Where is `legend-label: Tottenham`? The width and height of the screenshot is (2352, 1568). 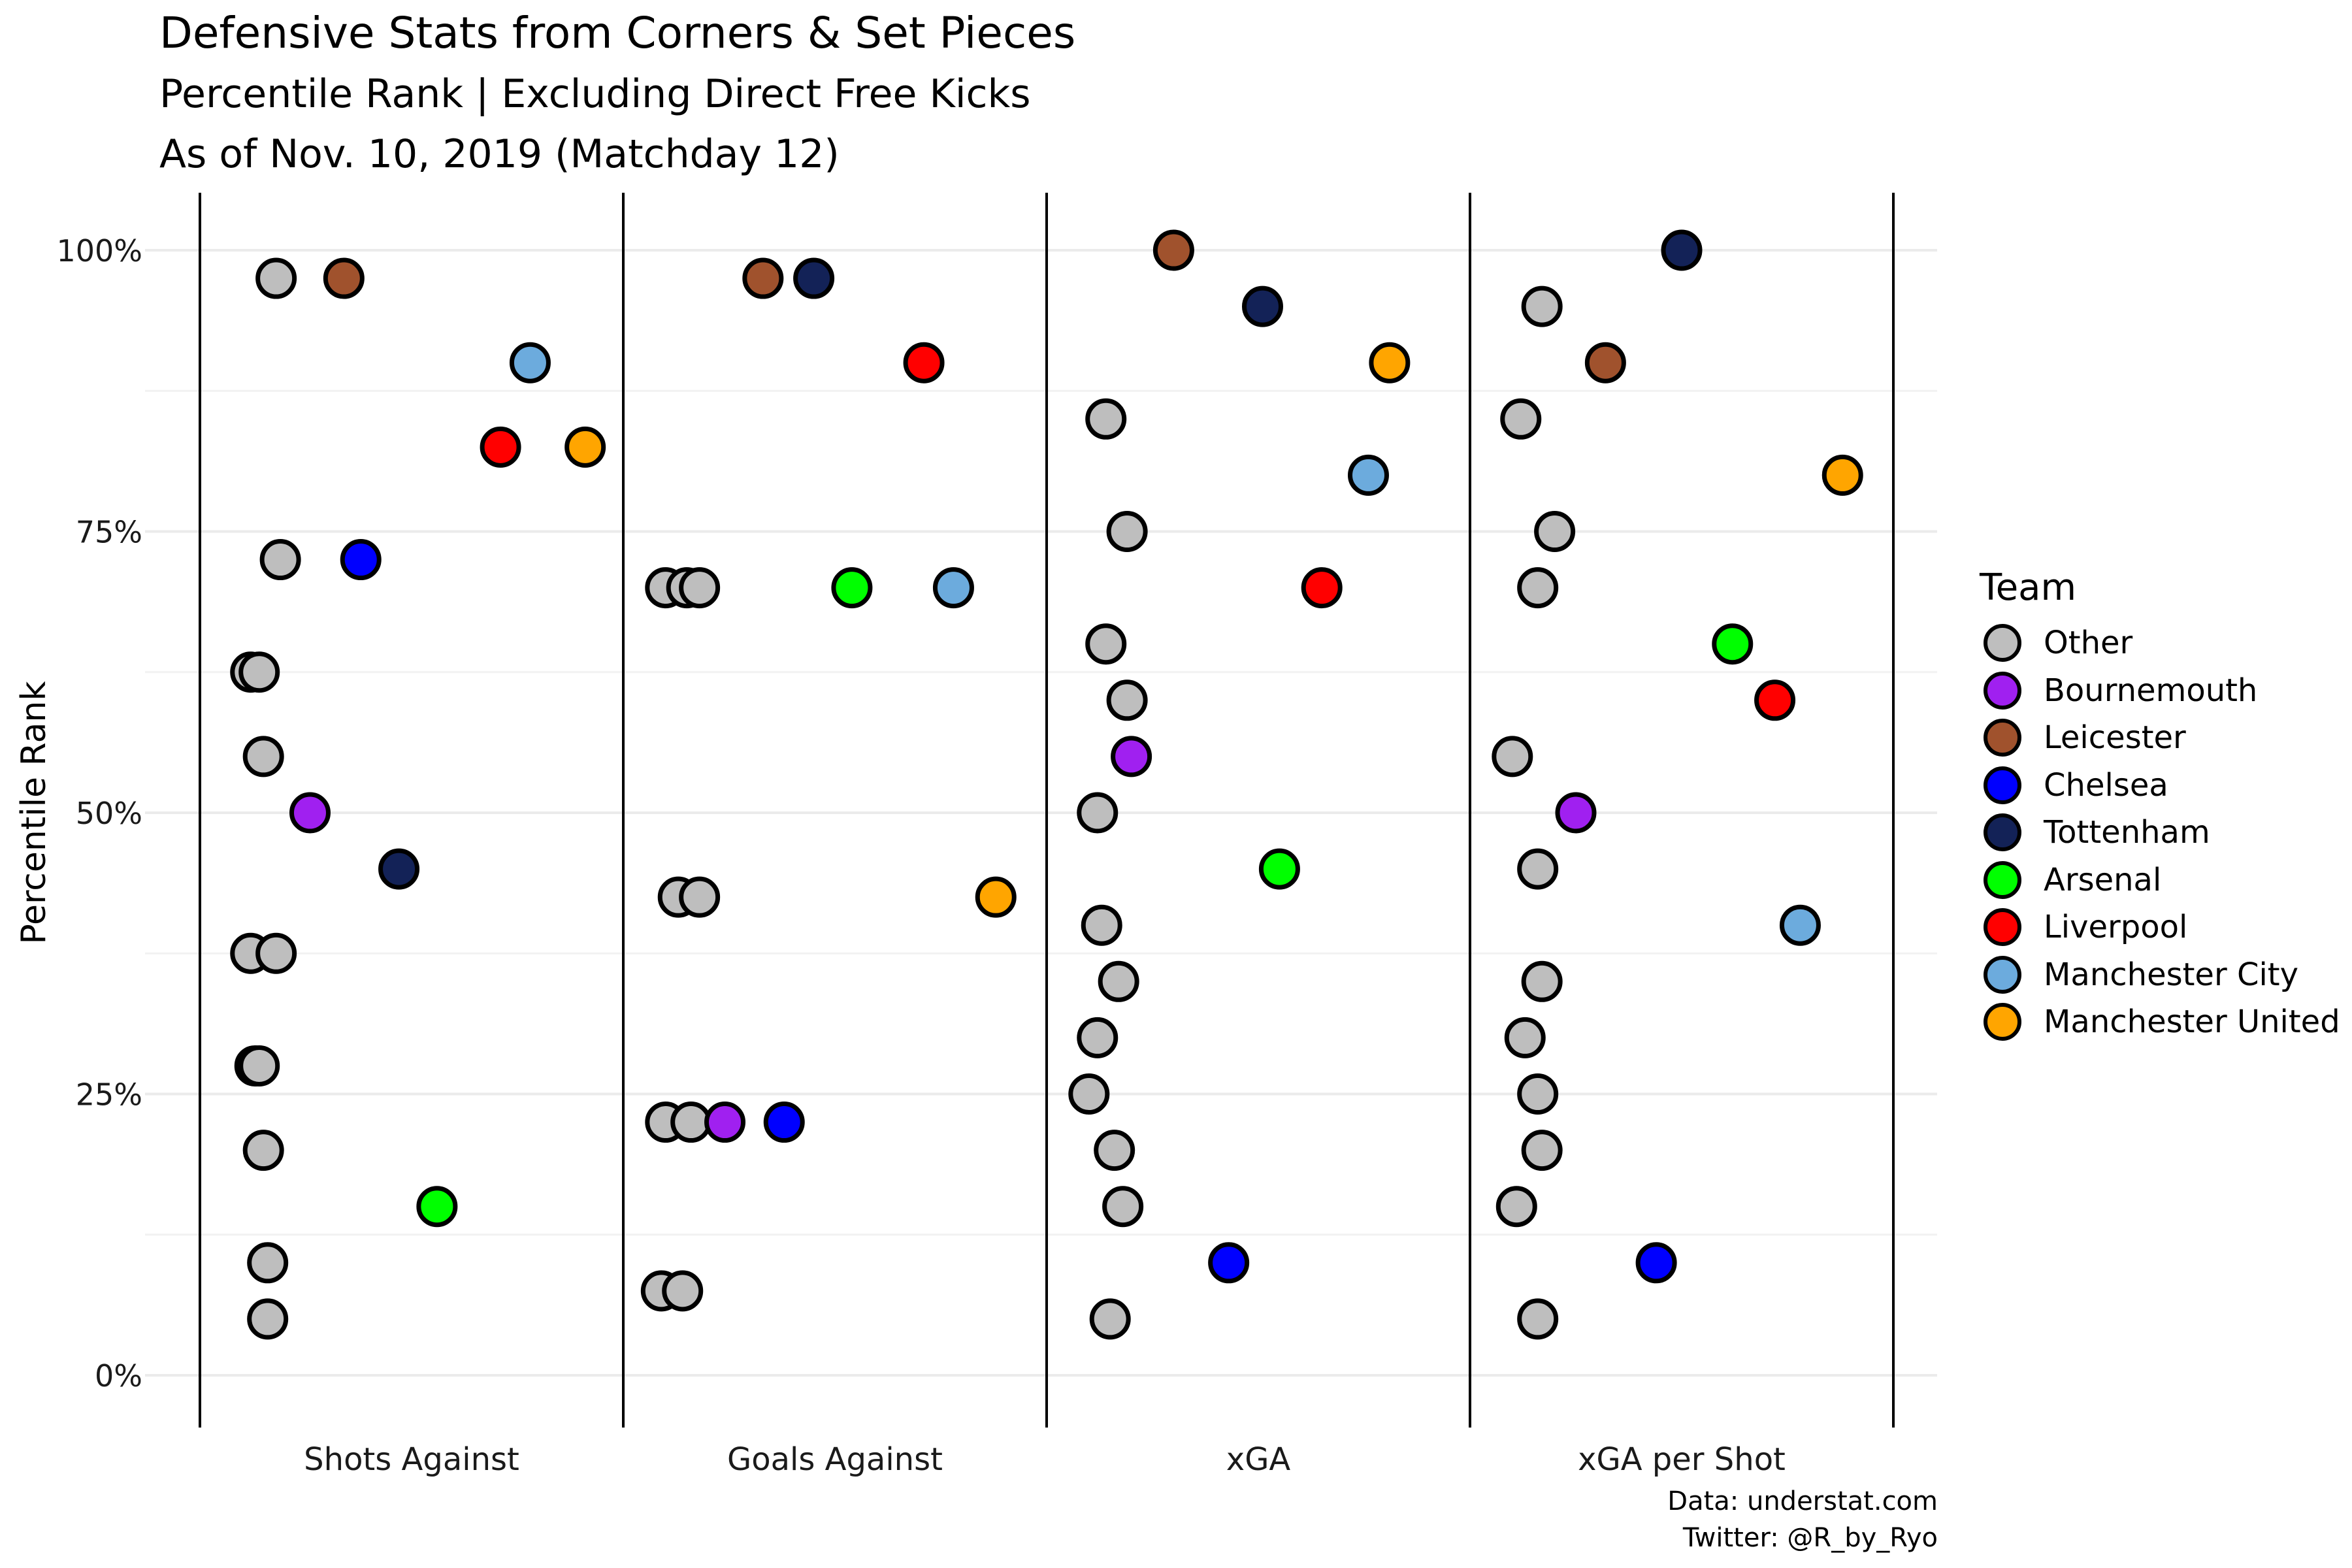 legend-label: Tottenham is located at coordinates (2127, 832).